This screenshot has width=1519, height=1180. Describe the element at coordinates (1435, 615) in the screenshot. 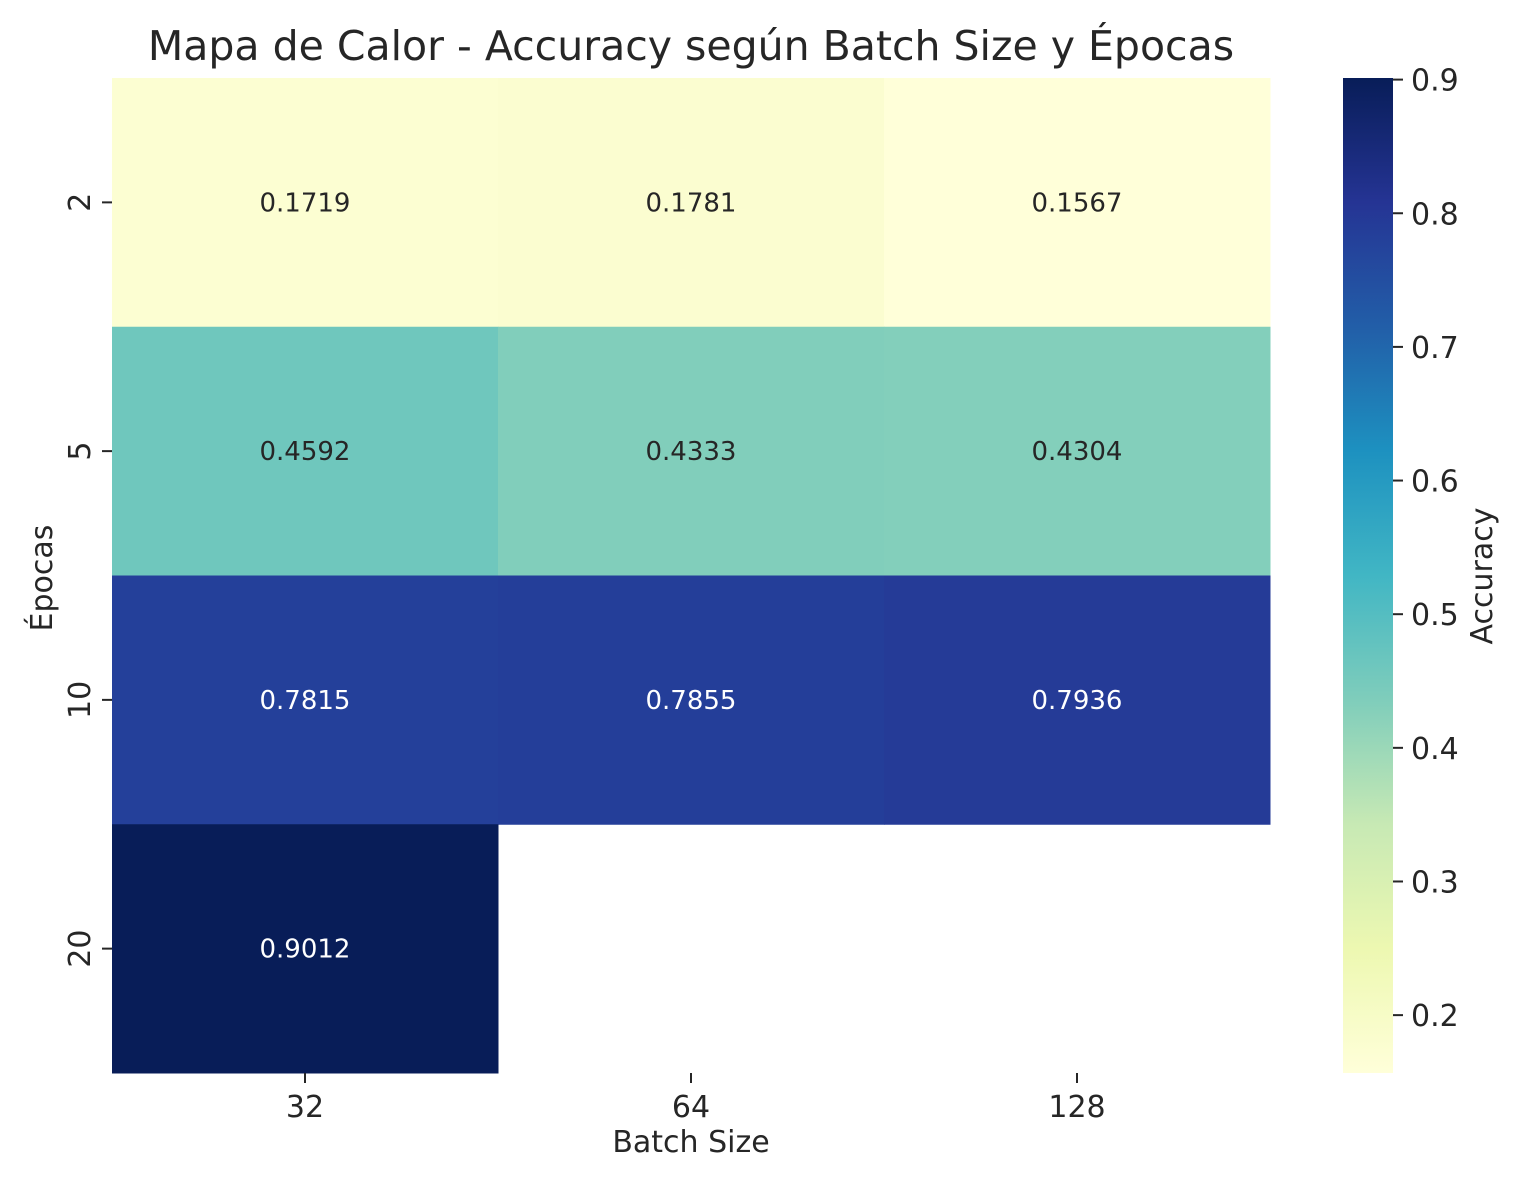

I see `colorbar-tick-label: 0.5` at that location.